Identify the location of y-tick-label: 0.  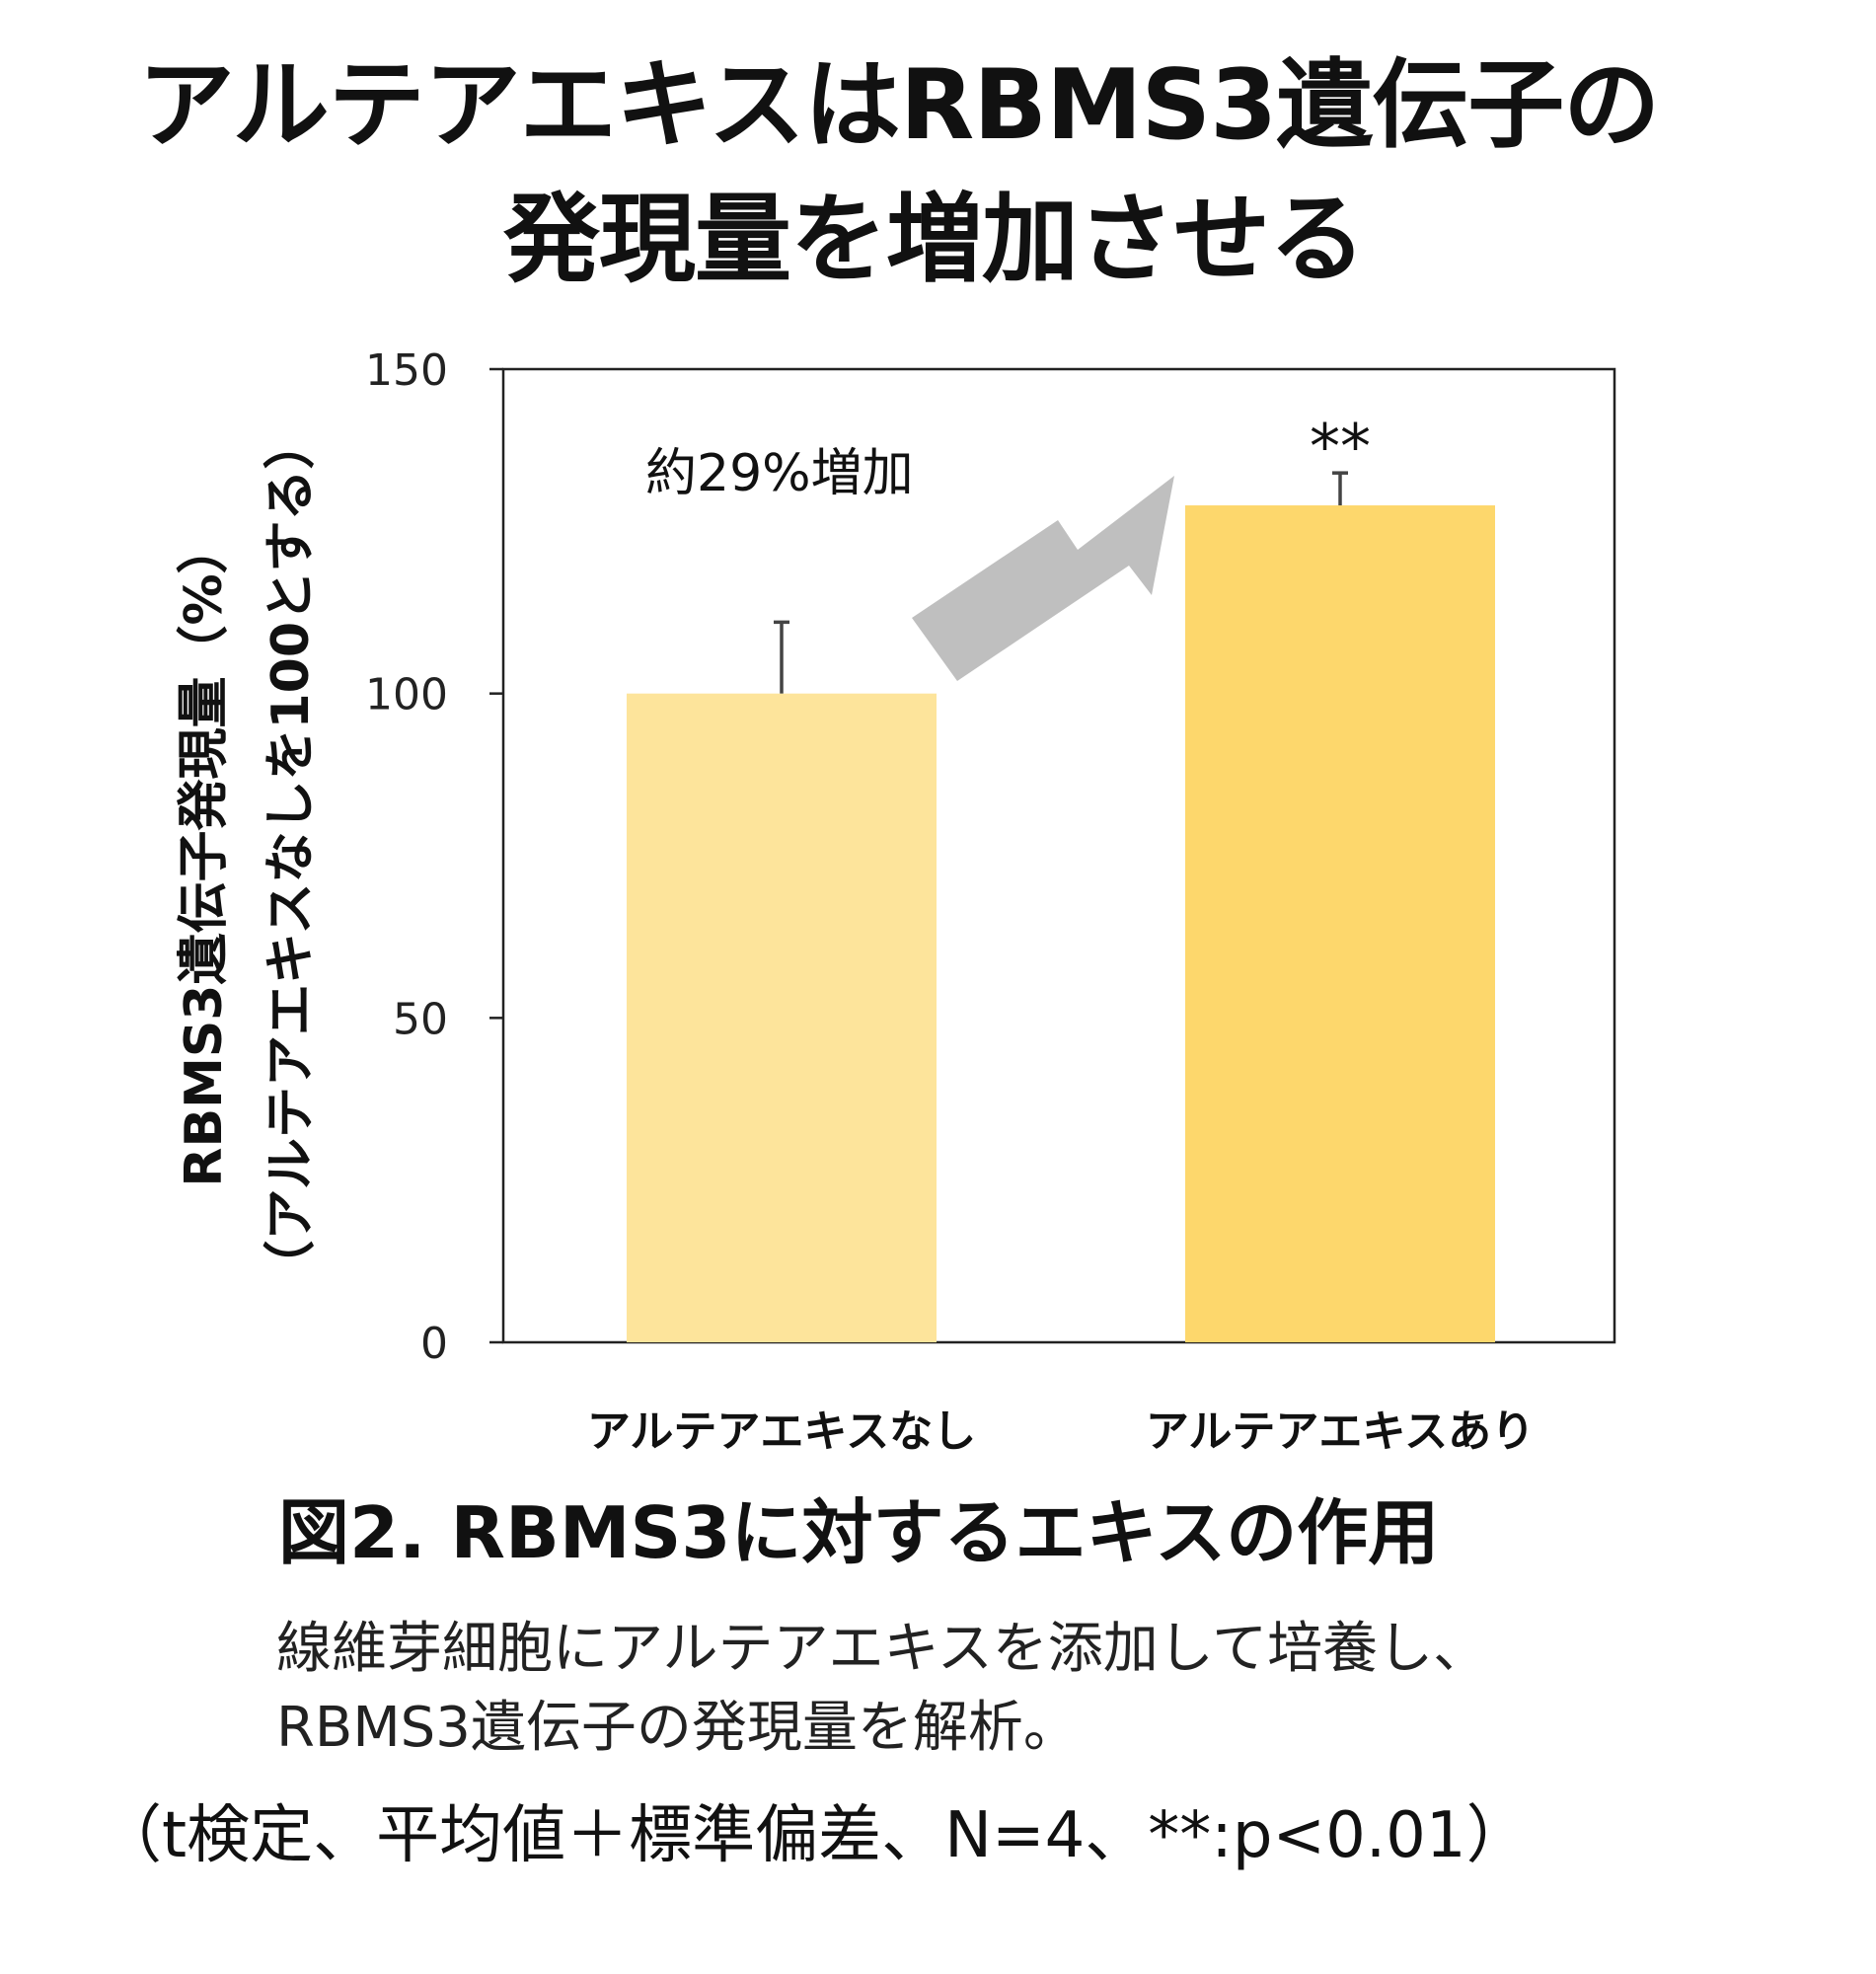
(434, 1344).